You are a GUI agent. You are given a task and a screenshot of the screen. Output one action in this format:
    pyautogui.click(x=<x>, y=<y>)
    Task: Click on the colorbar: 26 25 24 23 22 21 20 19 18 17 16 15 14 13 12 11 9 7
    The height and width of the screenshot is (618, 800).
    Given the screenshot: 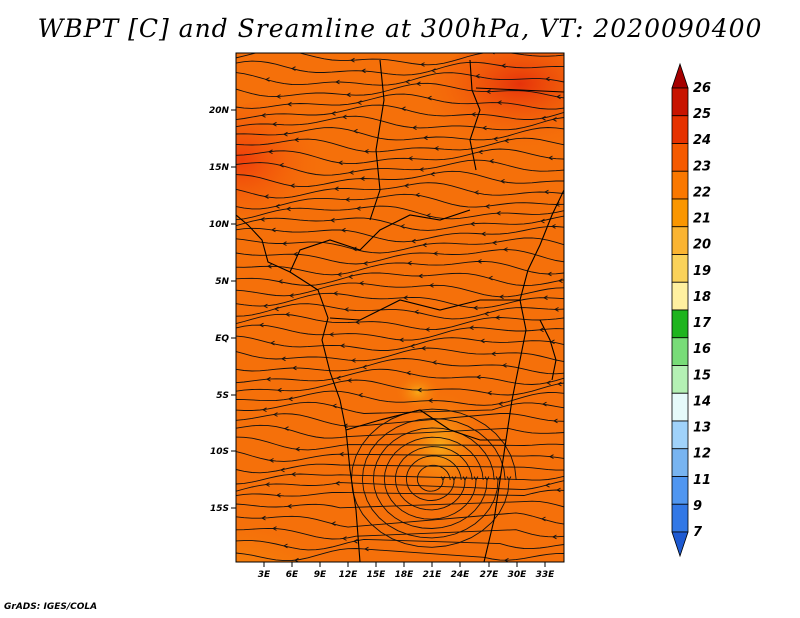 What is the action you would take?
    pyautogui.click(x=691, y=310)
    